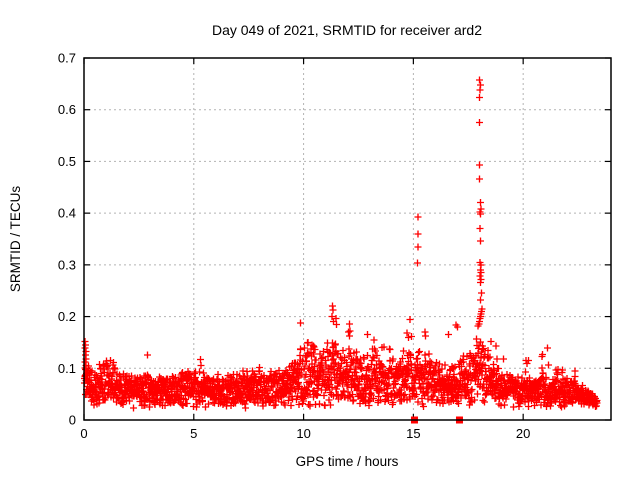 Image resolution: width=640 pixels, height=480 pixels. What do you see at coordinates (67, 109) in the screenshot?
I see `y-tick-label: 0.6` at bounding box center [67, 109].